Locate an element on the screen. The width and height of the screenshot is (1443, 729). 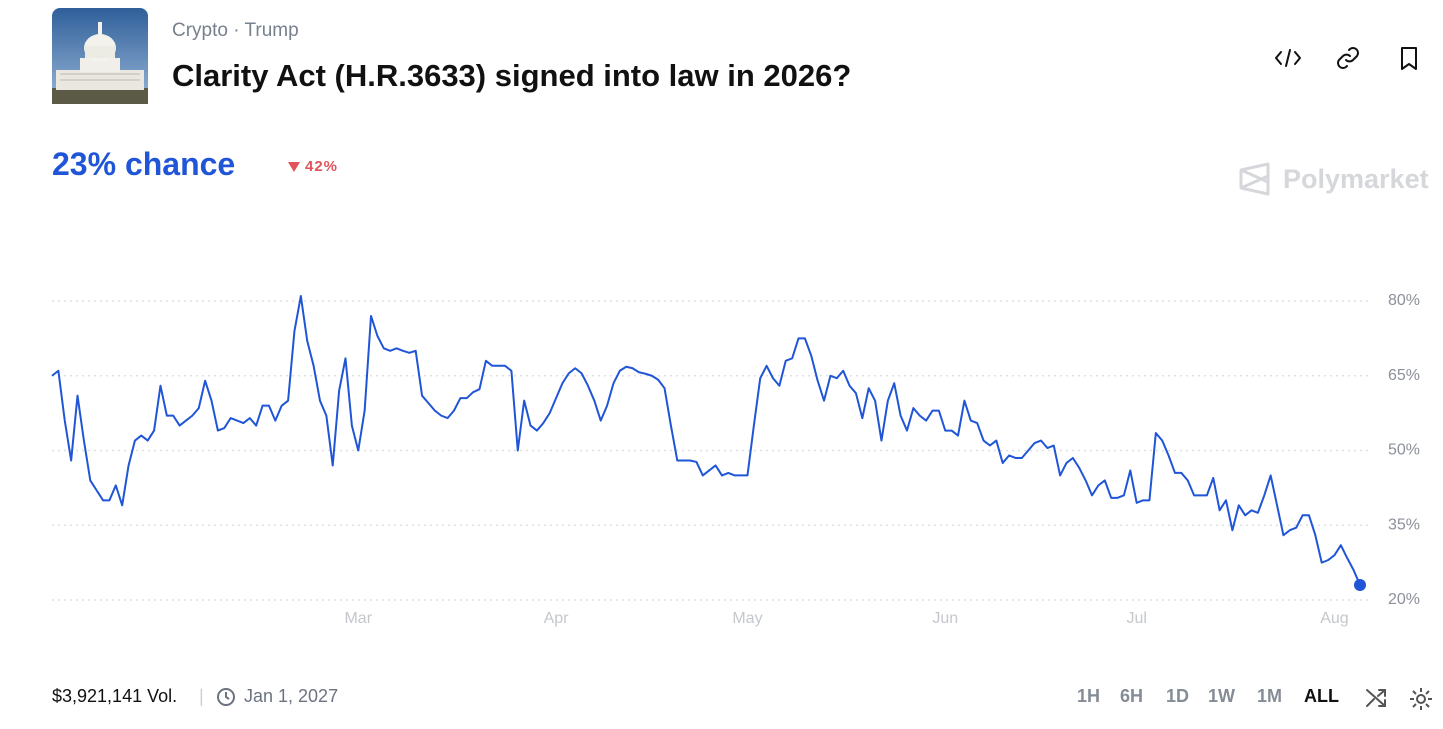
x-tick-label: Mar is located at coordinates (358, 618).